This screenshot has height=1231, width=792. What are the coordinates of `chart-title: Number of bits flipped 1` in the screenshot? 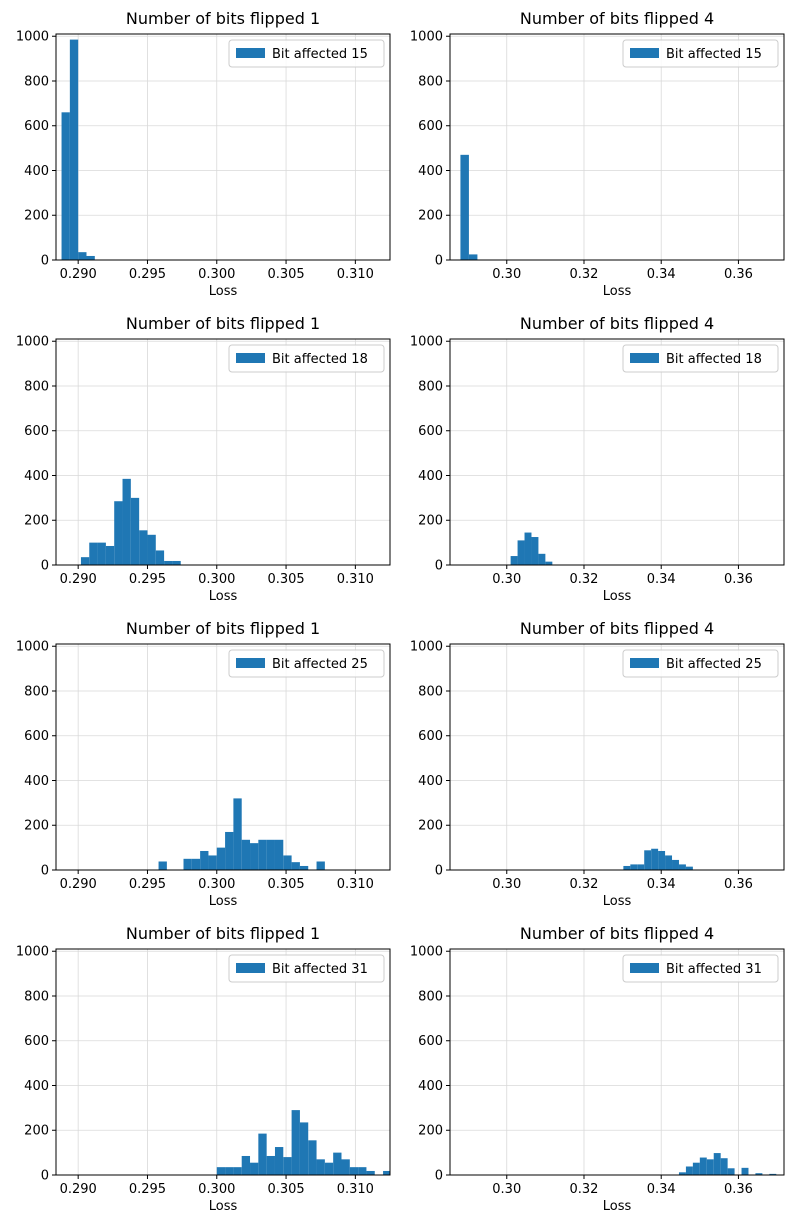 It's located at (223, 628).